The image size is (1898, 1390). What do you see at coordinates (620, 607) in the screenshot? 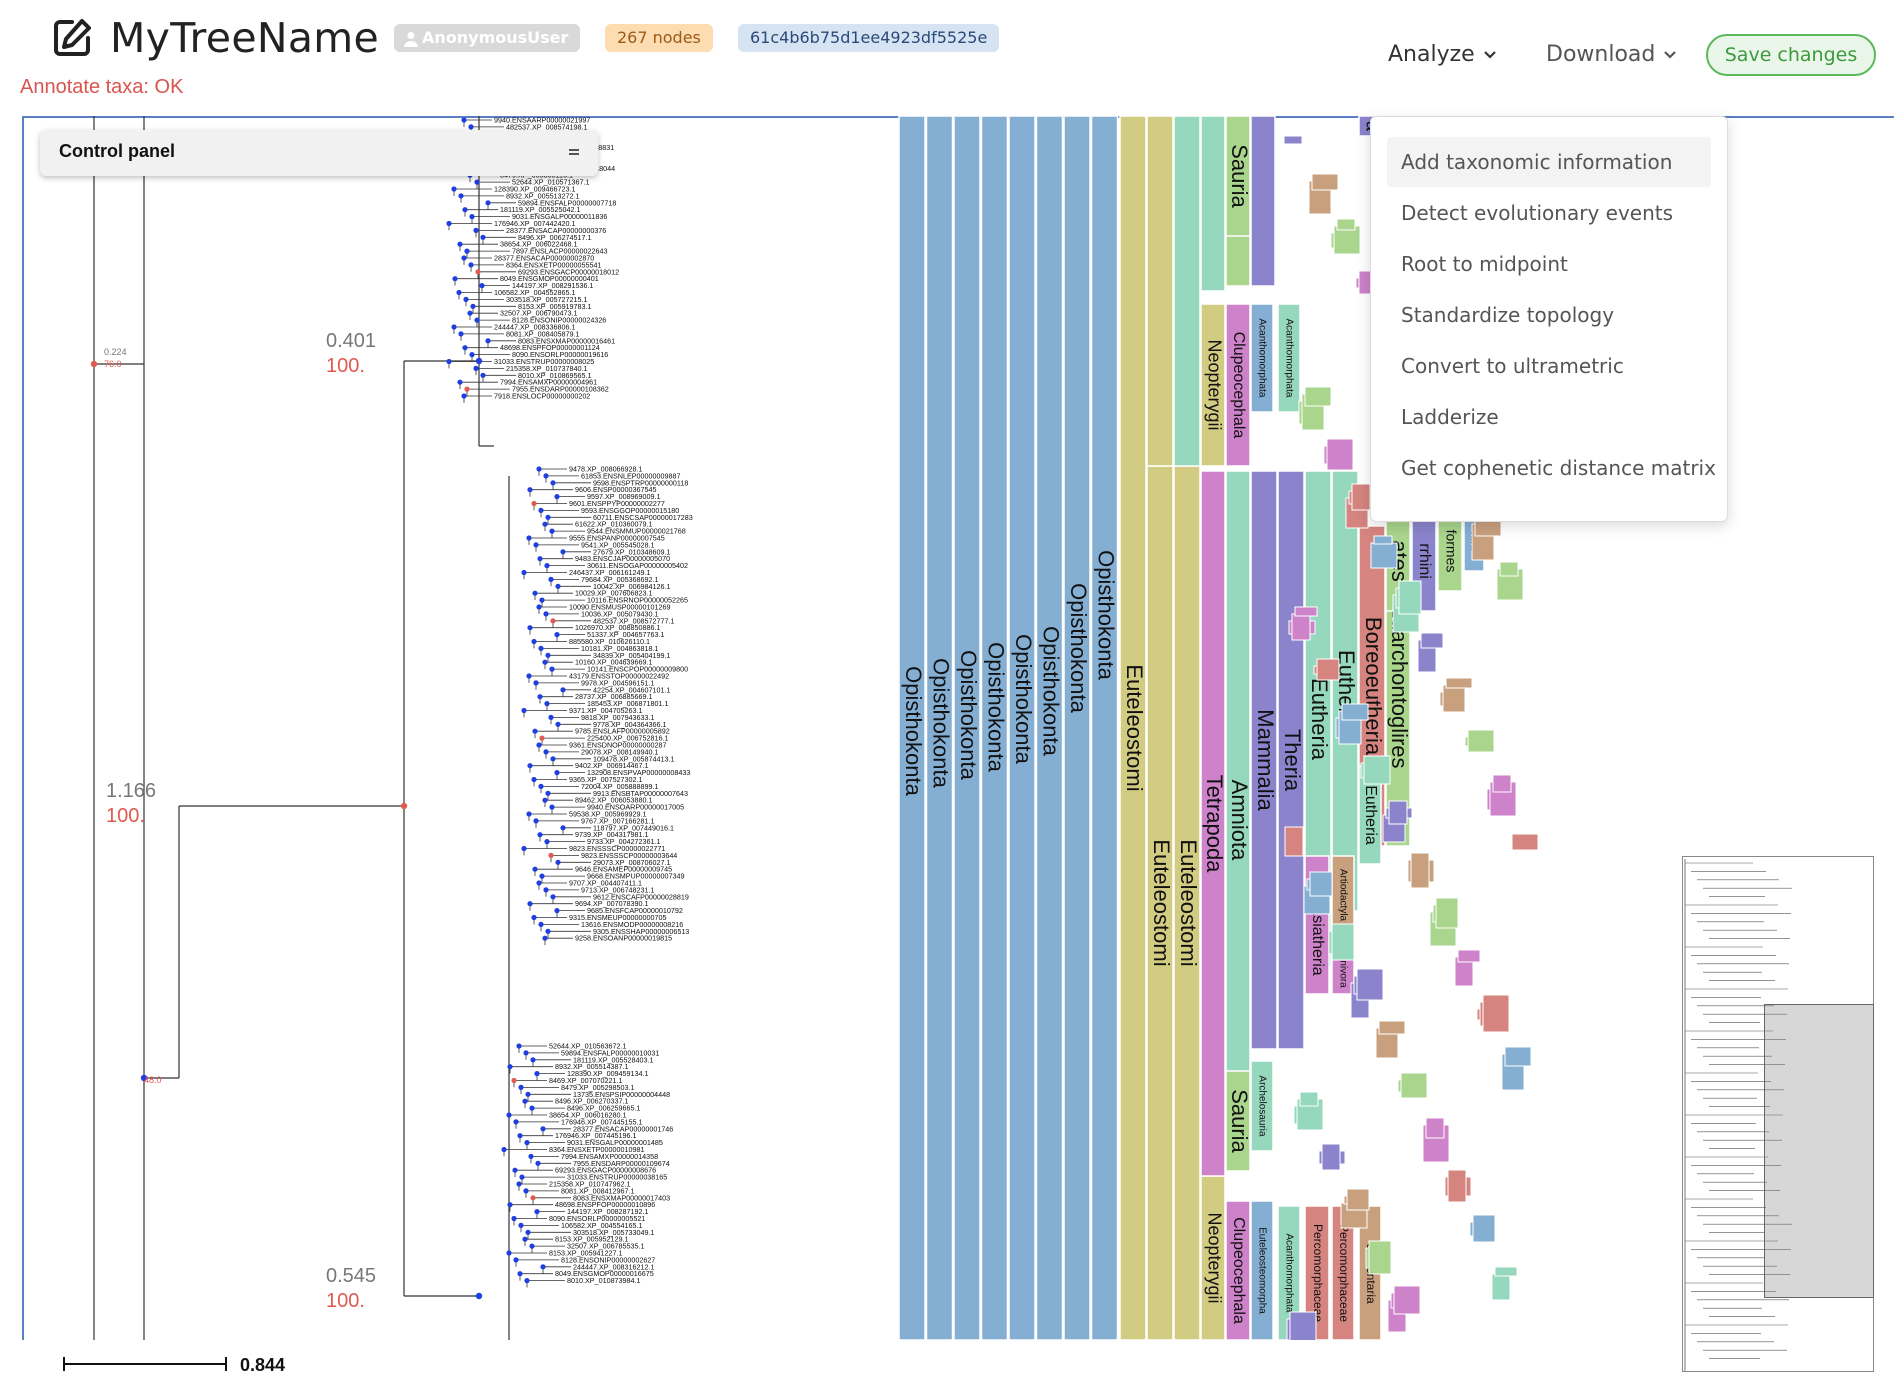
I see `leaf-label-mid: 10090.ENSMUSP00000101269` at bounding box center [620, 607].